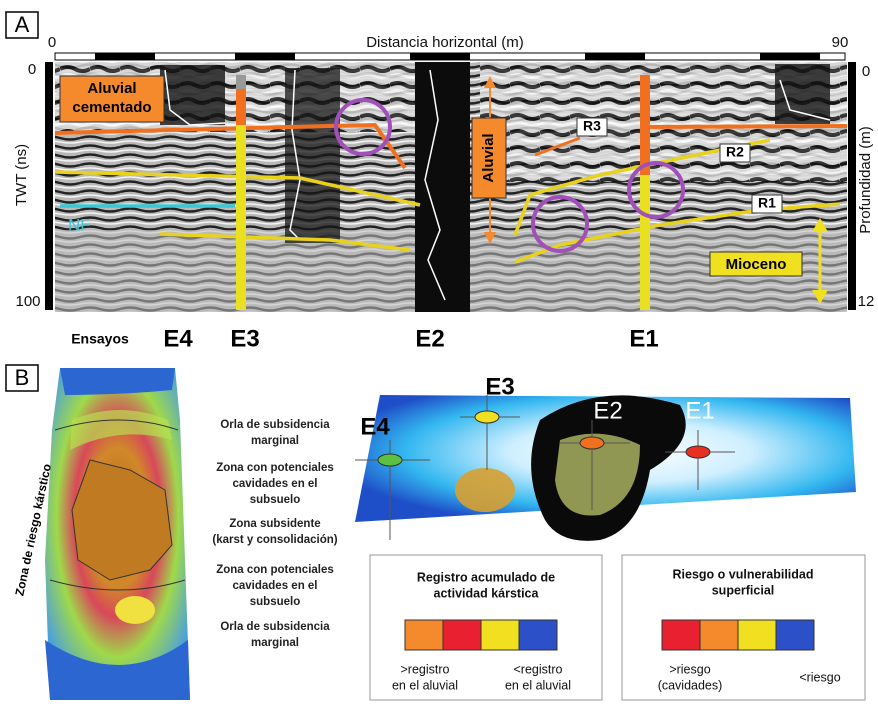  What do you see at coordinates (178, 338) in the screenshot?
I see `test-label: E4` at bounding box center [178, 338].